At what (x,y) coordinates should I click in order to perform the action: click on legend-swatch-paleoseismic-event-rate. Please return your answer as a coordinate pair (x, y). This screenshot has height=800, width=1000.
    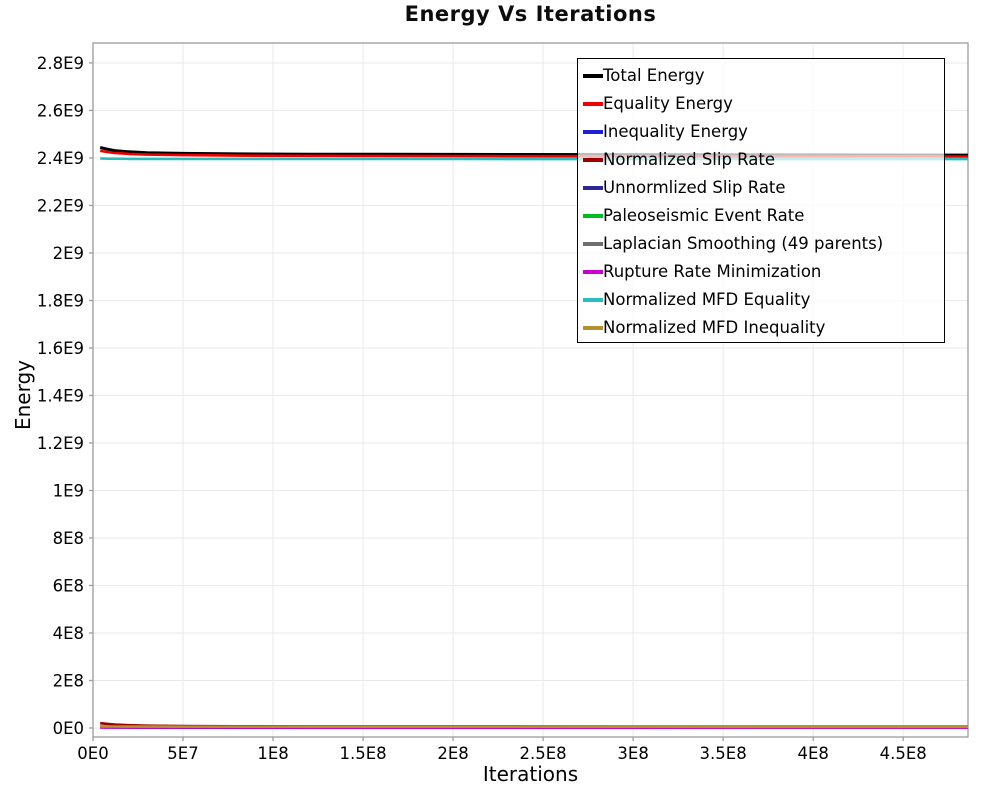
    Looking at the image, I should click on (593, 216).